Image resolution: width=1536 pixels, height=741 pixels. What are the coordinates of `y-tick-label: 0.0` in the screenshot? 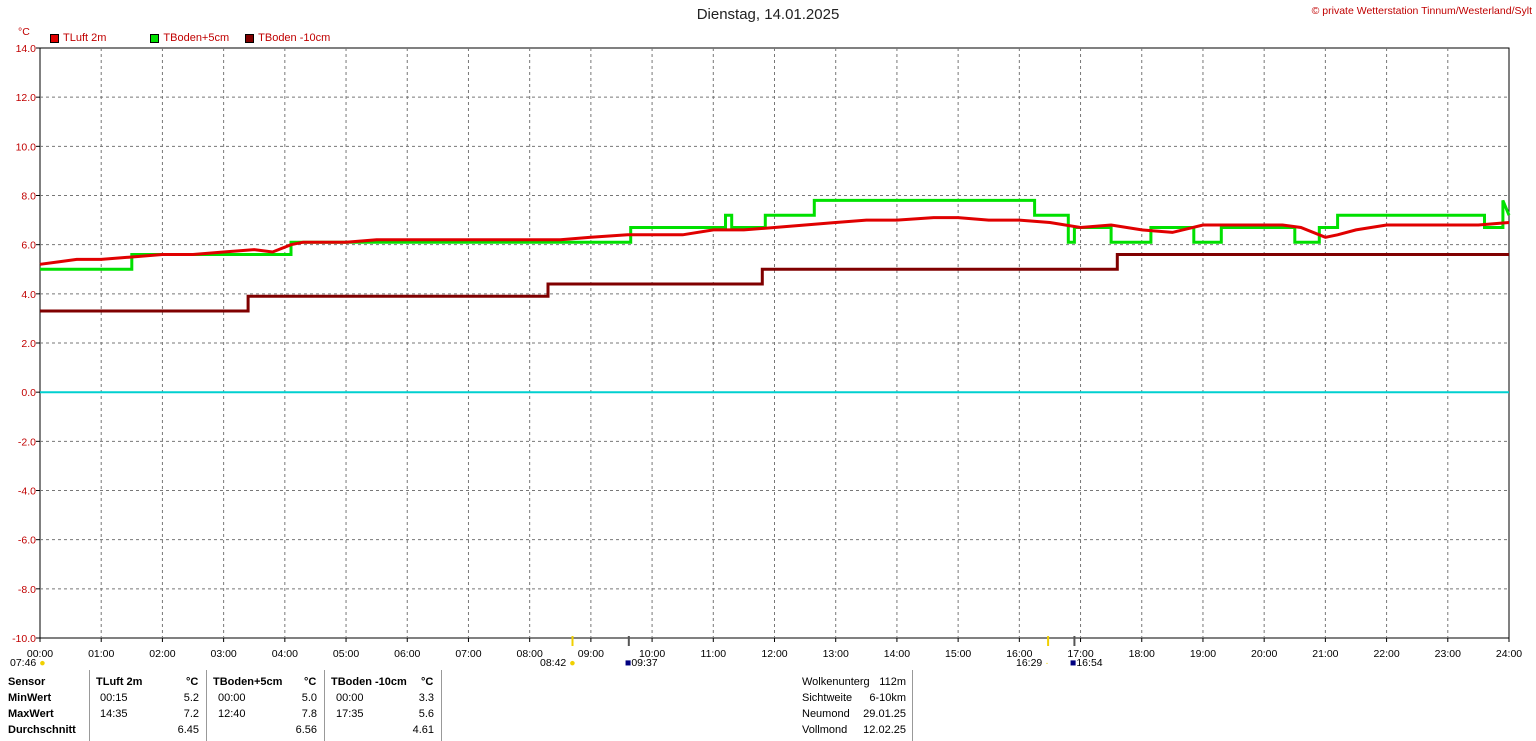 It's located at (28, 393).